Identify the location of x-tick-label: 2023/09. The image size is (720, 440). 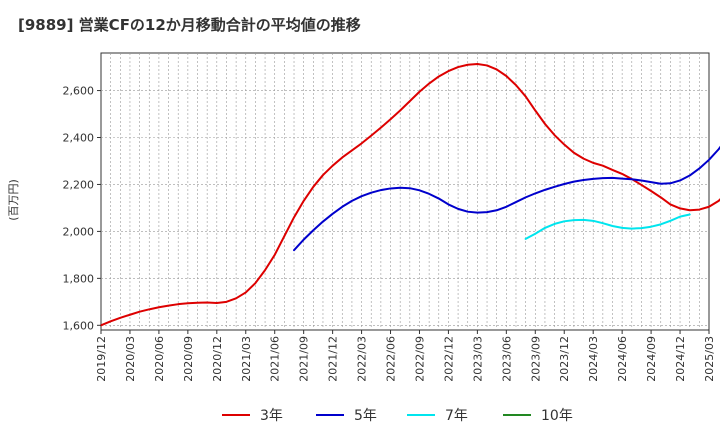
(535, 359).